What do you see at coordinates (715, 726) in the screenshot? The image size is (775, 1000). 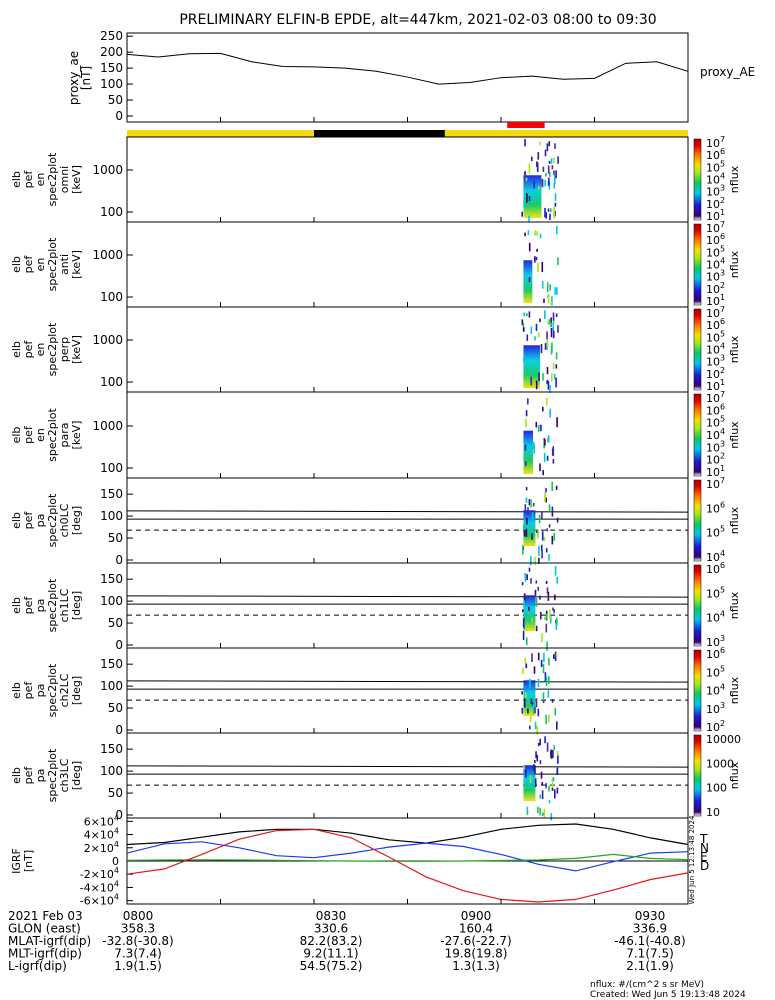 I see `colorbar-tick-label: 10²` at bounding box center [715, 726].